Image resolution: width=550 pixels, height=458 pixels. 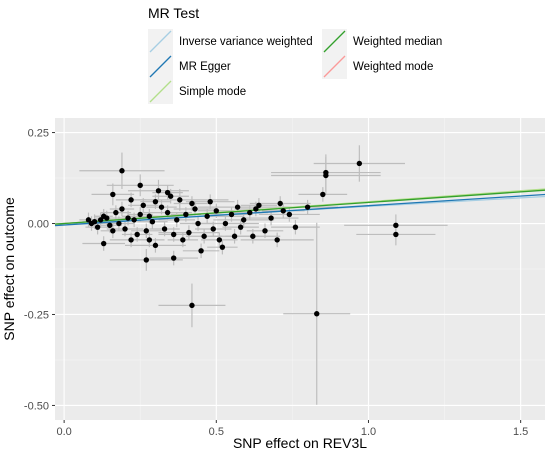 I want to click on legend-label: MR Egger, so click(x=205, y=67).